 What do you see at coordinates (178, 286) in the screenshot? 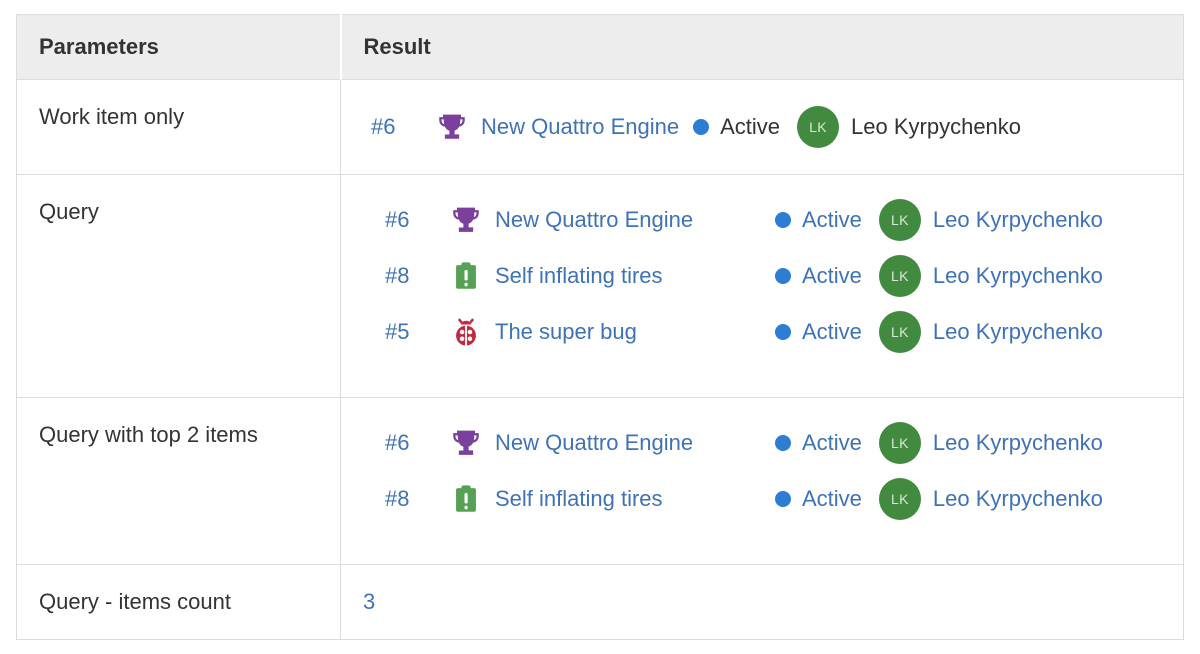
I see `parameter-cell: Query` at bounding box center [178, 286].